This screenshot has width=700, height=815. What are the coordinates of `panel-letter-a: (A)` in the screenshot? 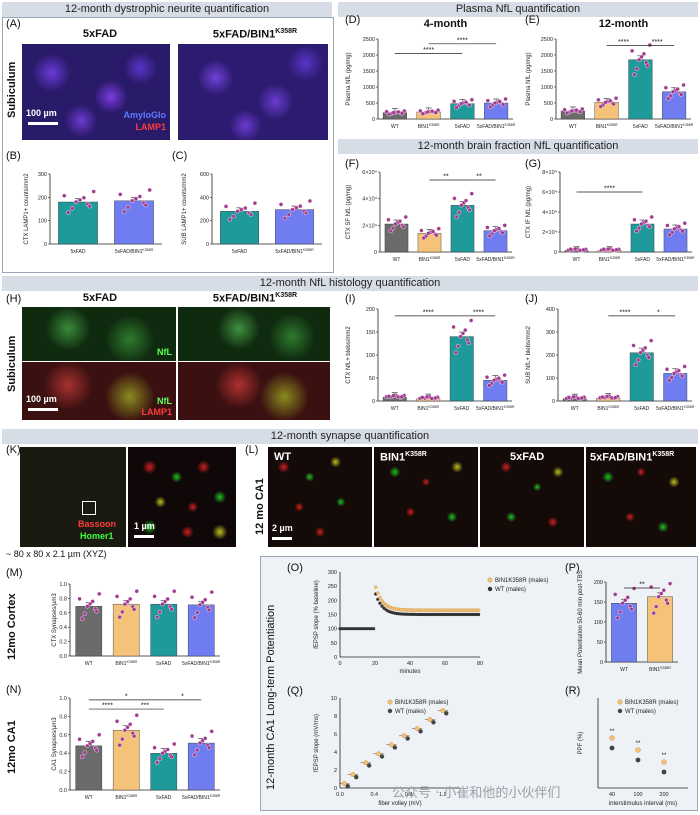 It's located at (13, 24).